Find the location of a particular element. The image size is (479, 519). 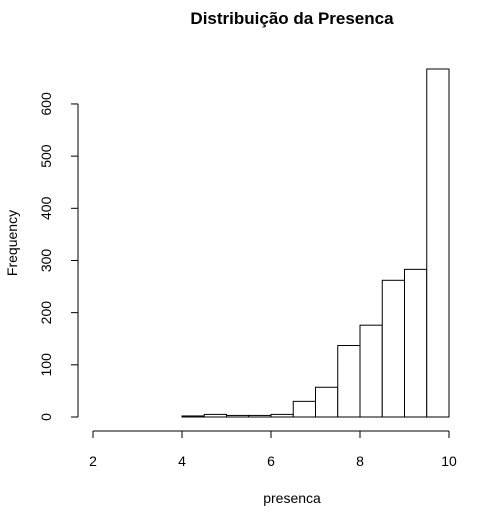

x-axis-label: presenca is located at coordinates (292, 498).